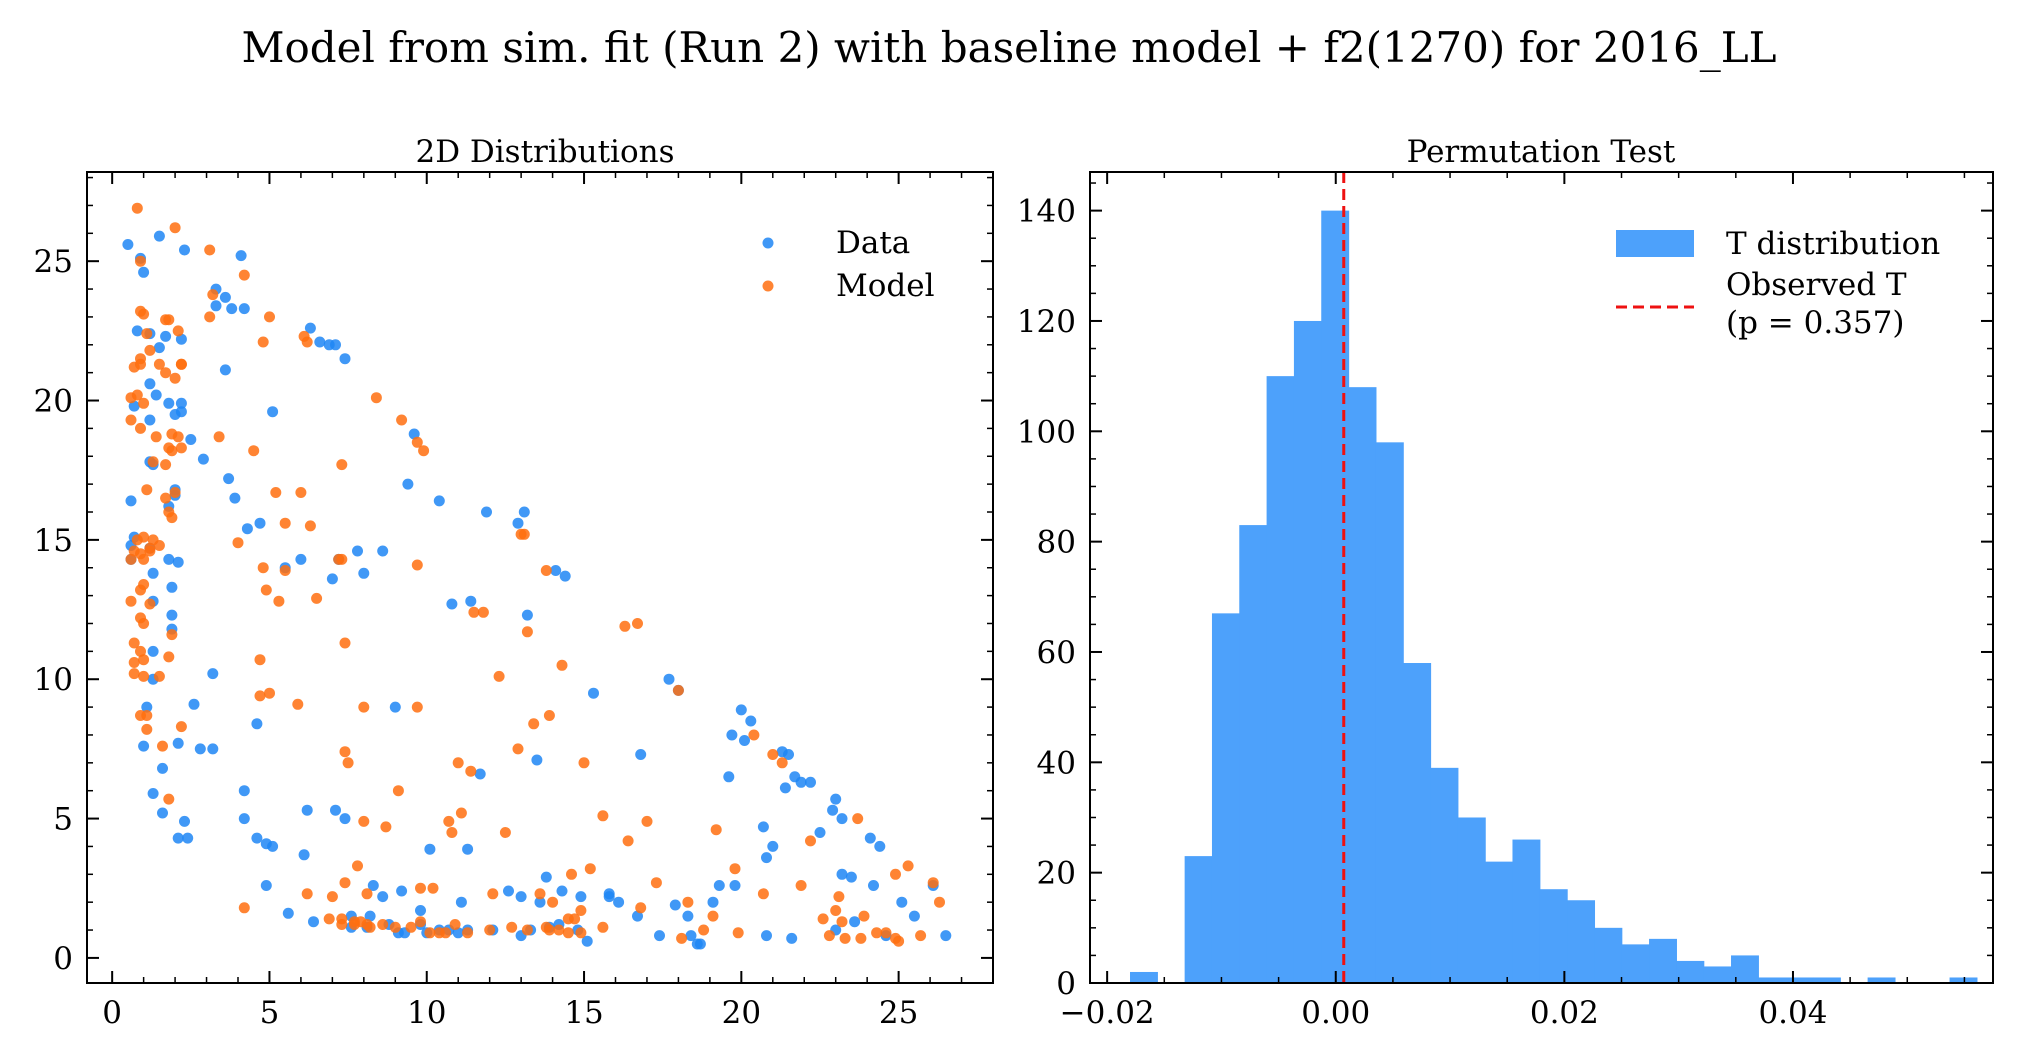 This screenshot has height=1059, width=2018. Describe the element at coordinates (1833, 244) in the screenshot. I see `legend-label-t-distribution: T distribution` at that location.